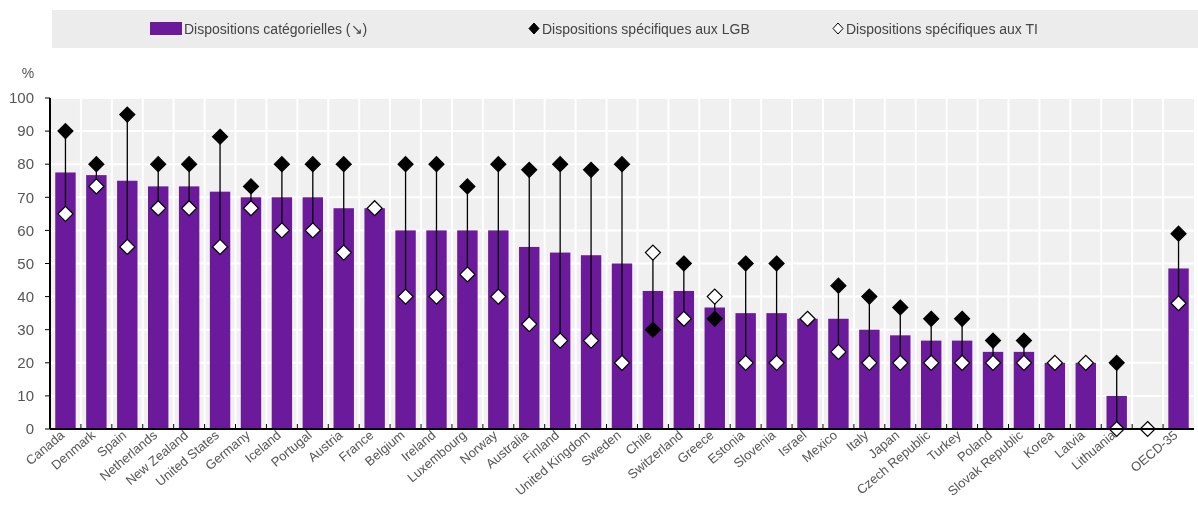 Image resolution: width=1198 pixels, height=521 pixels. What do you see at coordinates (25, 197) in the screenshot?
I see `y-tick-label: 70` at bounding box center [25, 197].